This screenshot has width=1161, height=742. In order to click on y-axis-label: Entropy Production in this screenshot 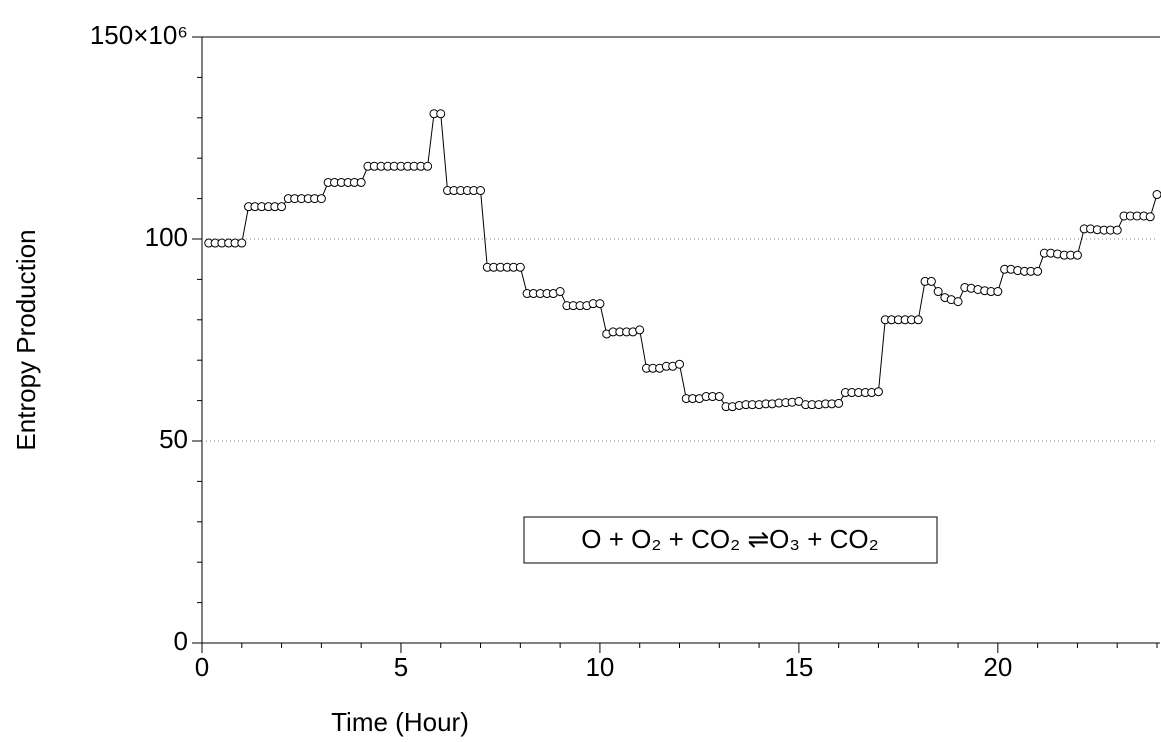, I will do `click(26, 339)`.